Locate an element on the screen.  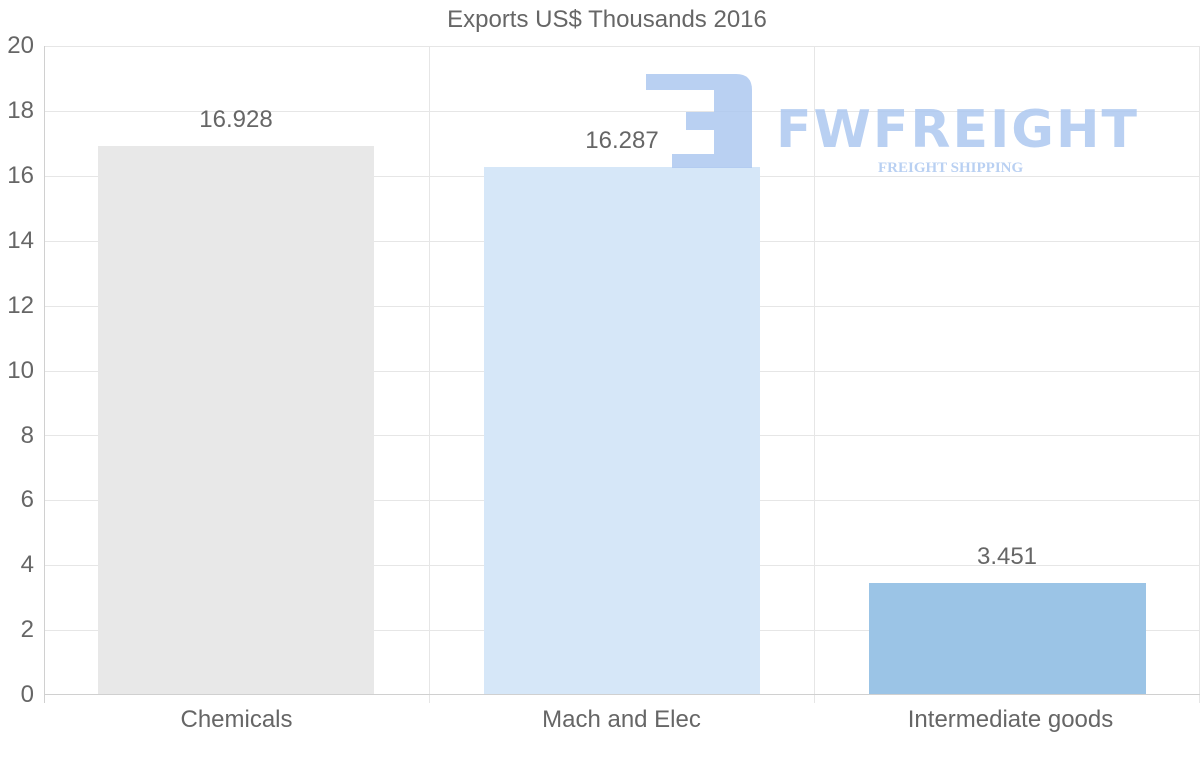
y-tick-label: 6 is located at coordinates (27, 499).